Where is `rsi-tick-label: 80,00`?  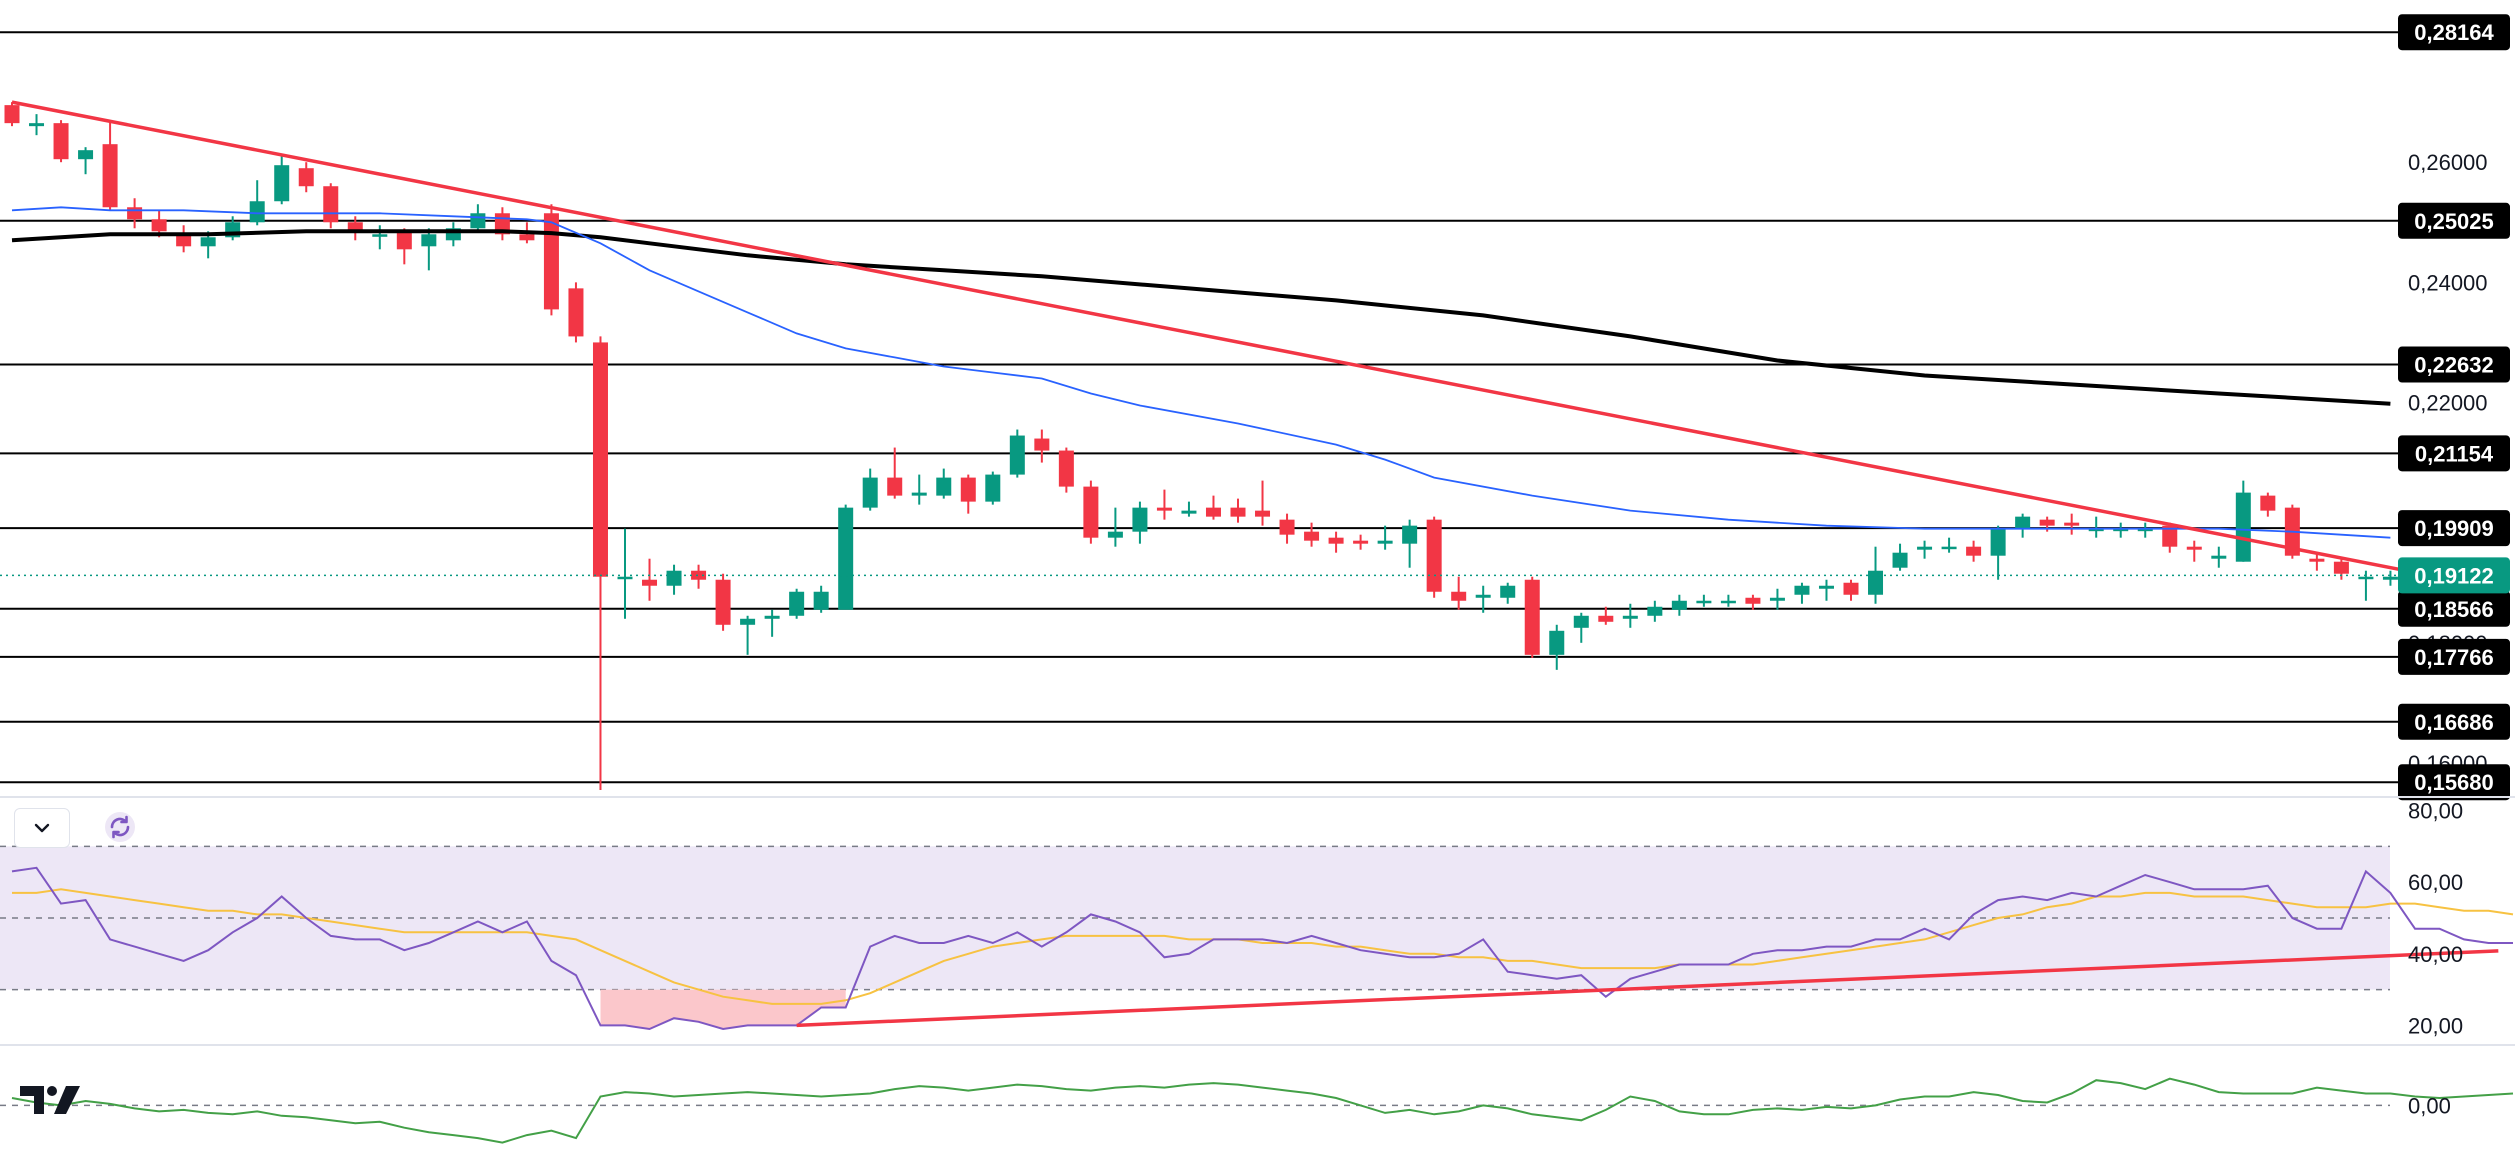 rsi-tick-label: 80,00 is located at coordinates (2435, 811).